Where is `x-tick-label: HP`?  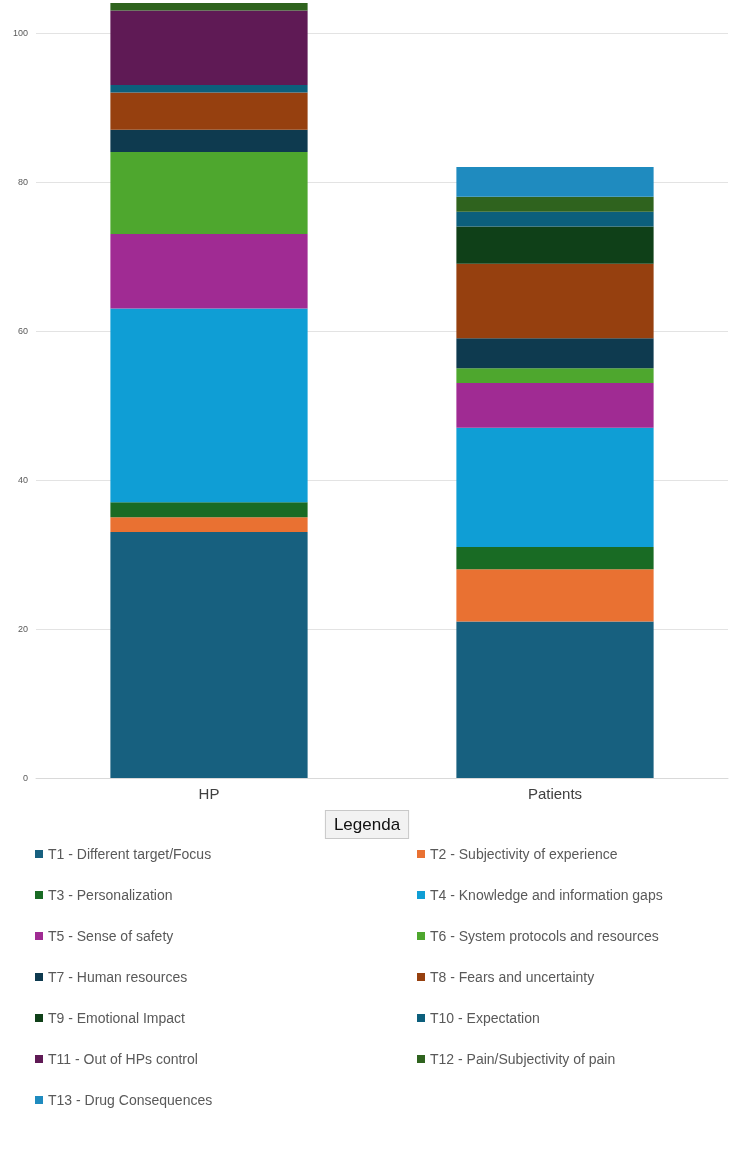 x-tick-label: HP is located at coordinates (209, 793).